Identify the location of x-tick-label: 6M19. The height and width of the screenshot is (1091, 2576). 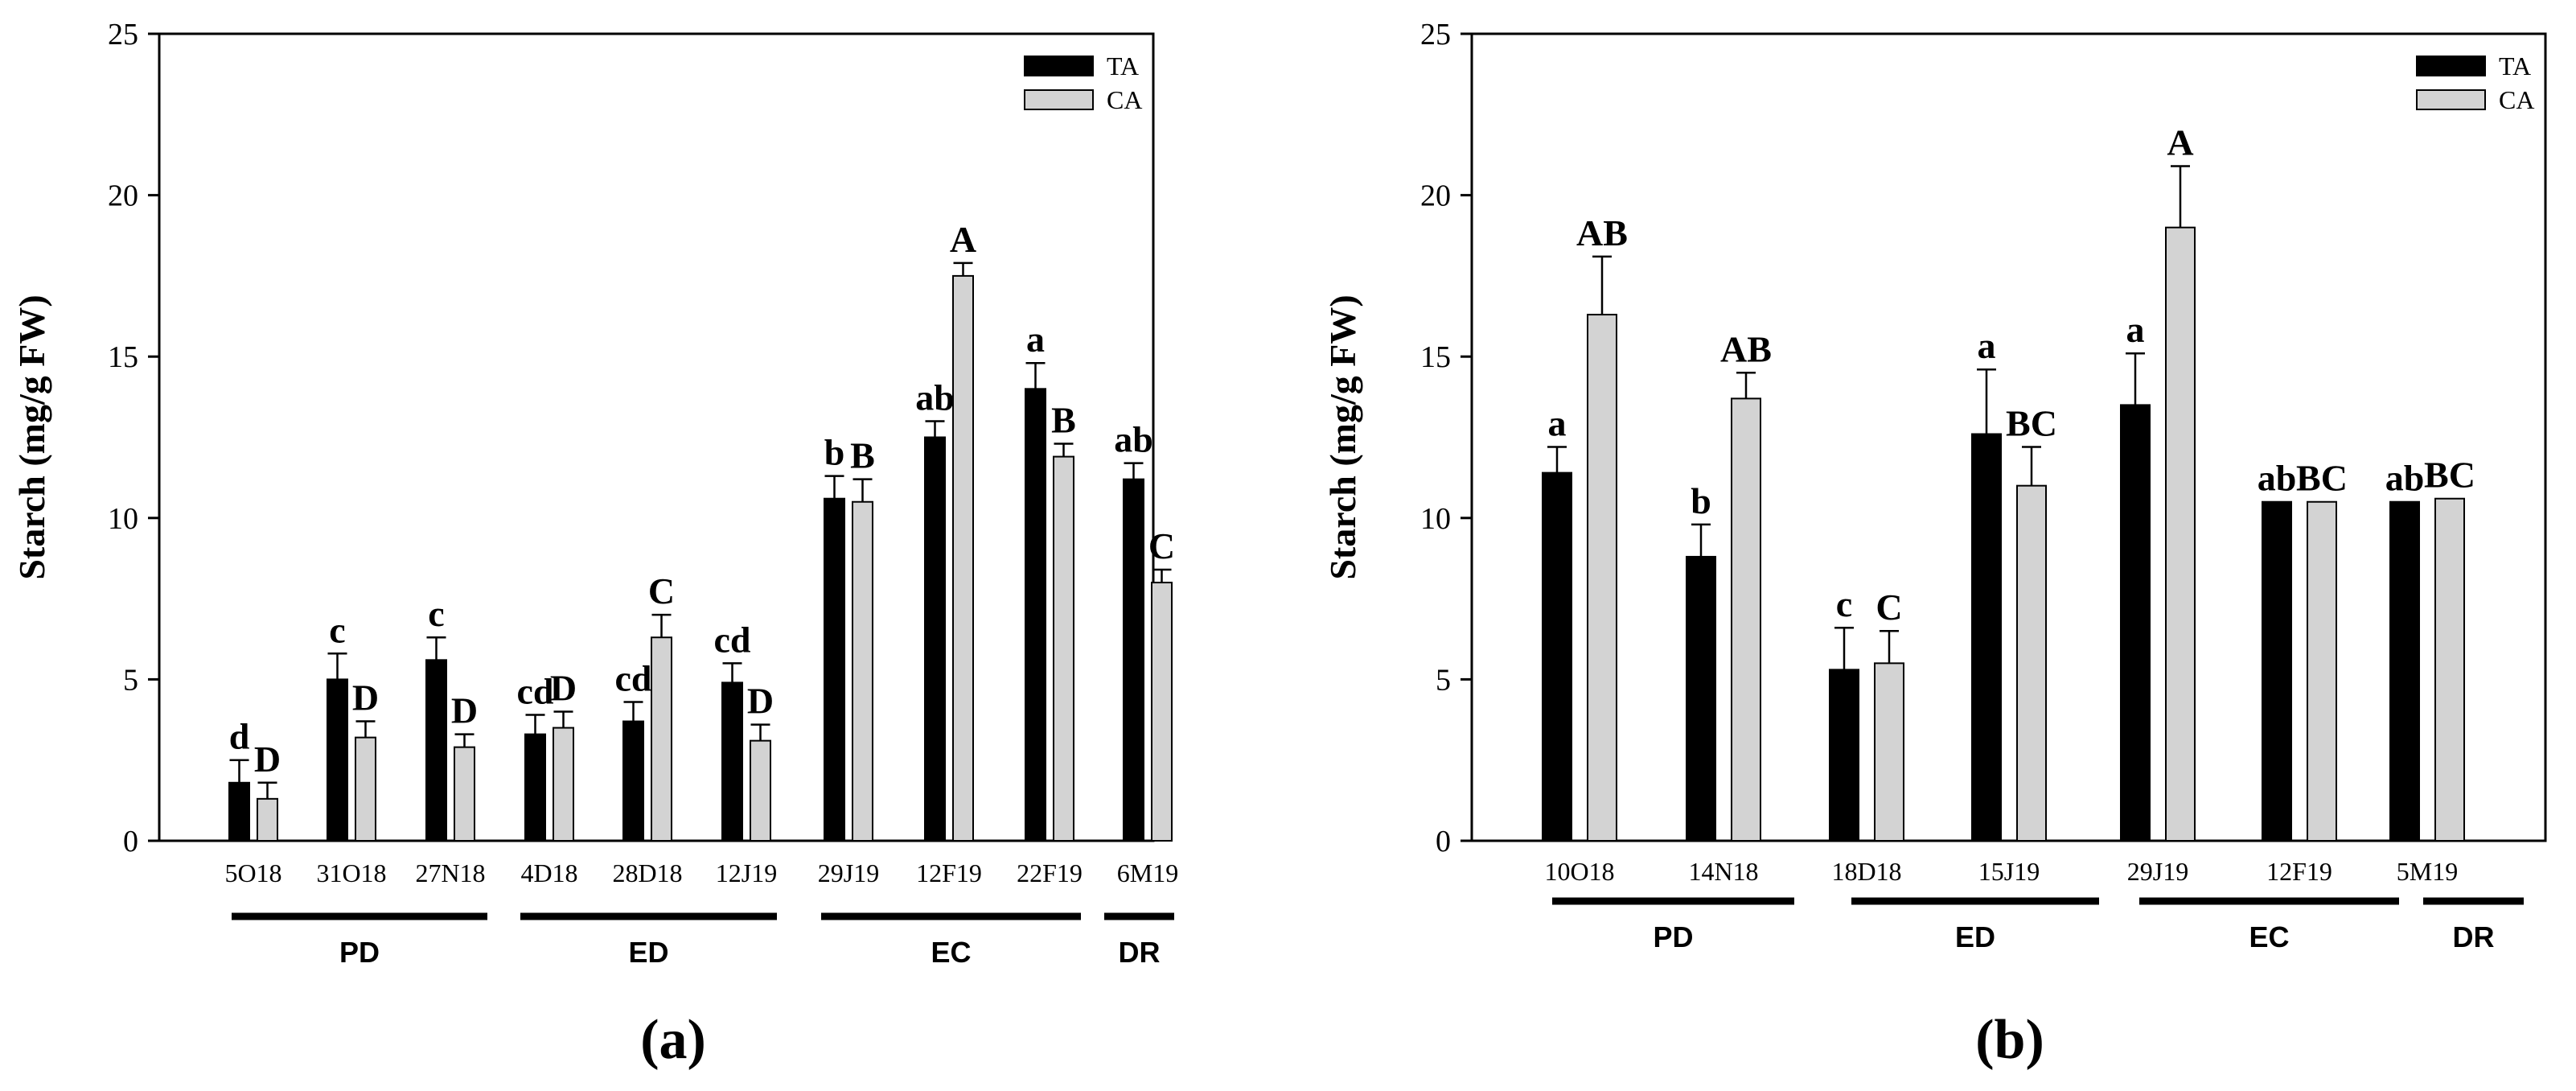
(1147, 873).